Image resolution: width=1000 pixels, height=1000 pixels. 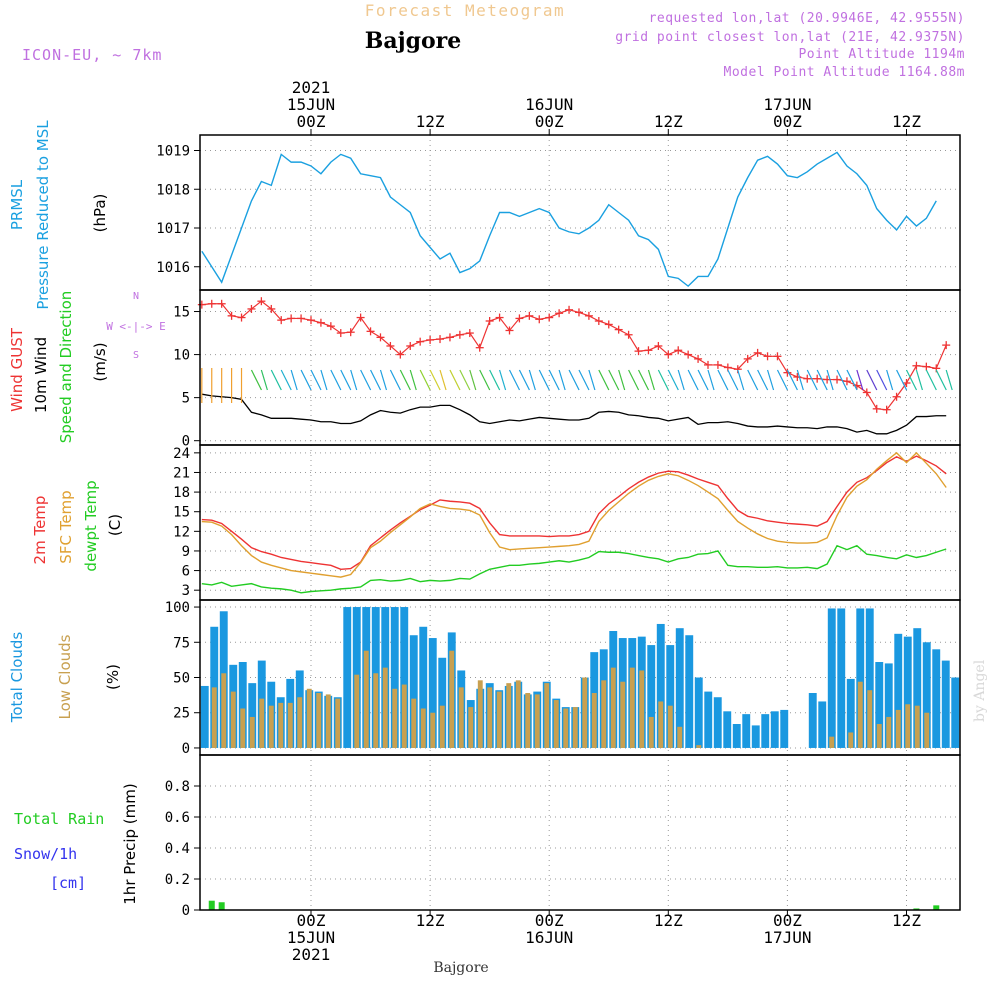 I want to click on footer-location: Bajgore, so click(x=460, y=968).